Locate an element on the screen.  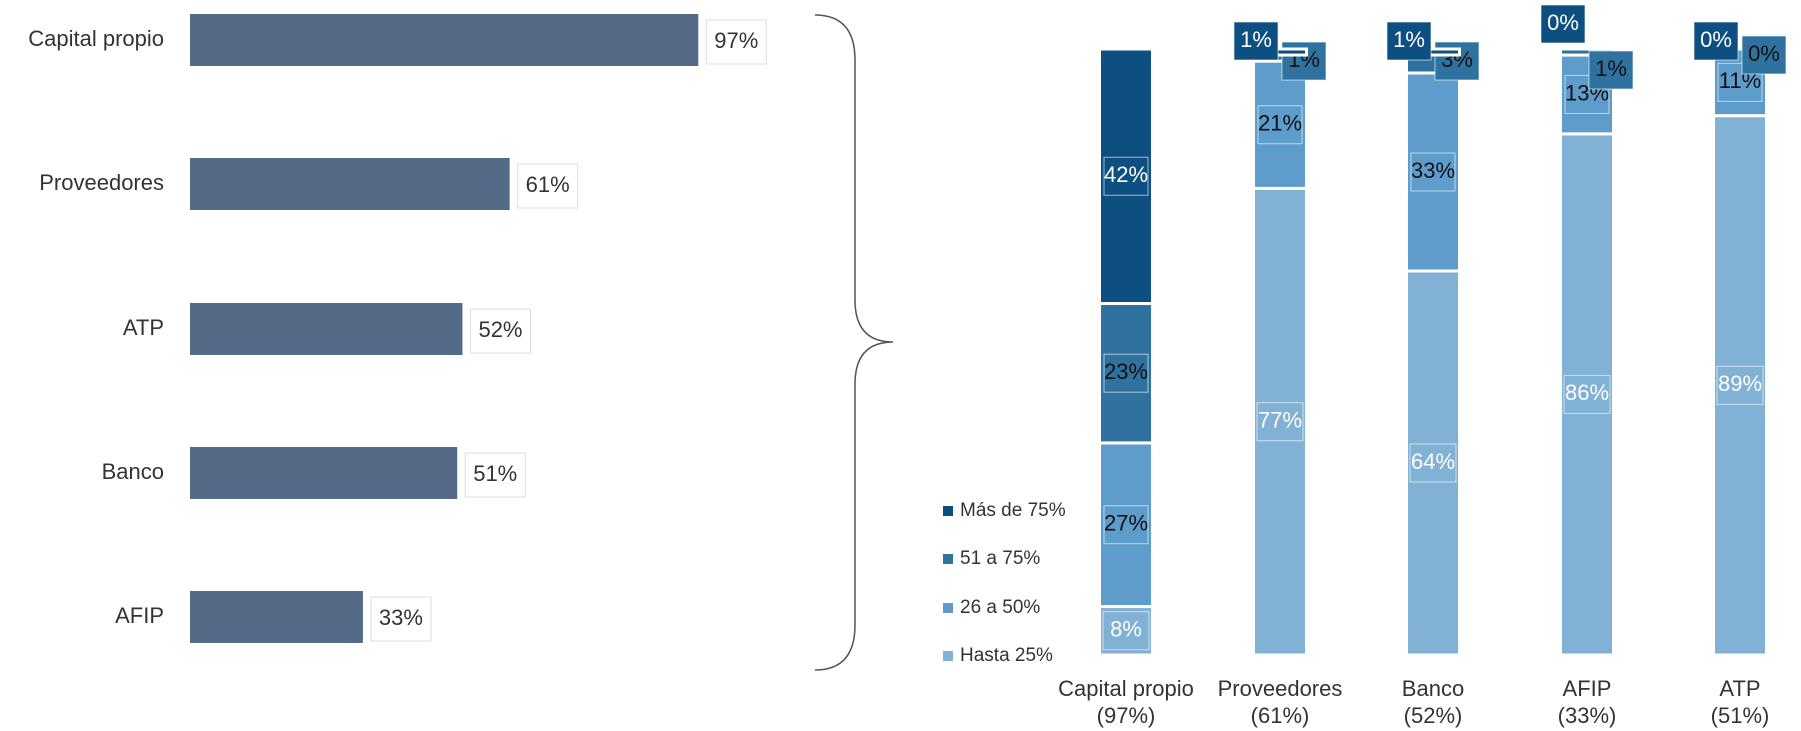
legend-label: 51 a 75% is located at coordinates (1000, 558).